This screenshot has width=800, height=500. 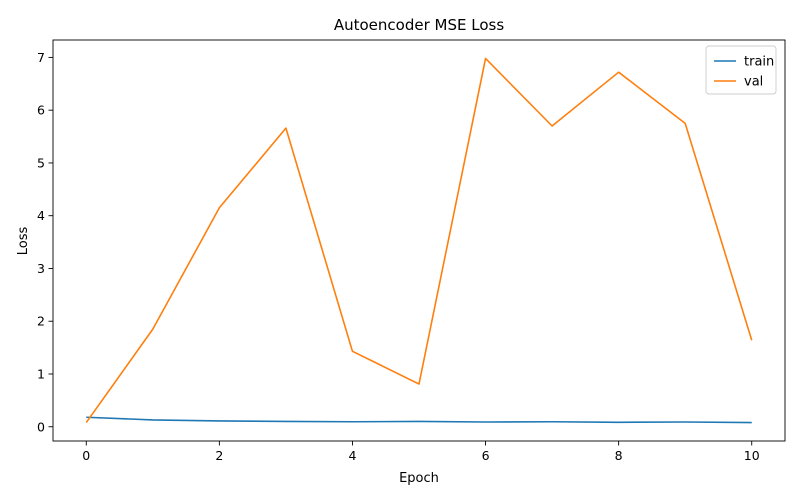 I want to click on series-line-train, so click(x=419, y=420).